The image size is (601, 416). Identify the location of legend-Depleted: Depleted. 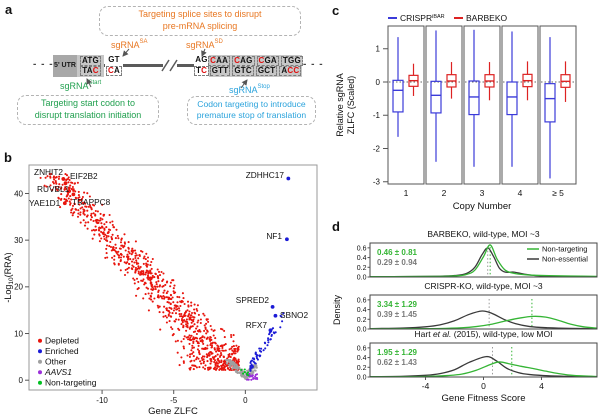
(62, 341).